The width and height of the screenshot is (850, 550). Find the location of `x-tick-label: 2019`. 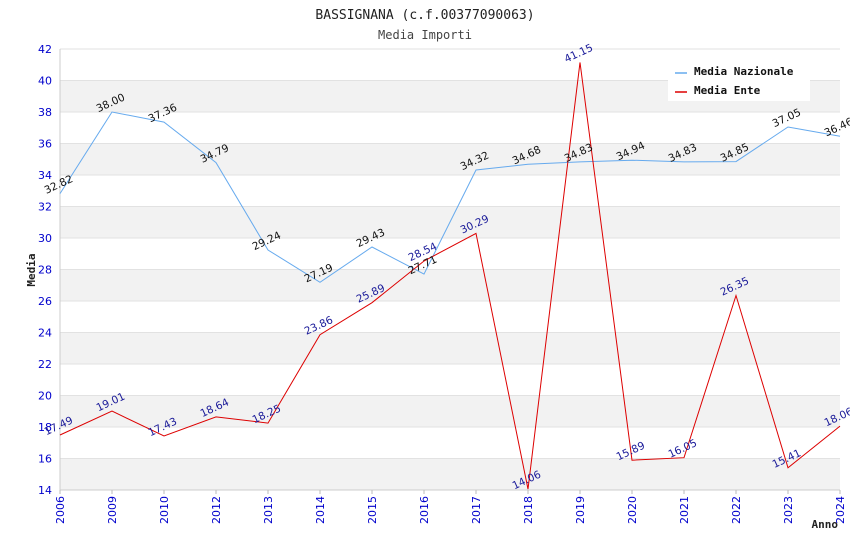

x-tick-label: 2019 is located at coordinates (580, 510).